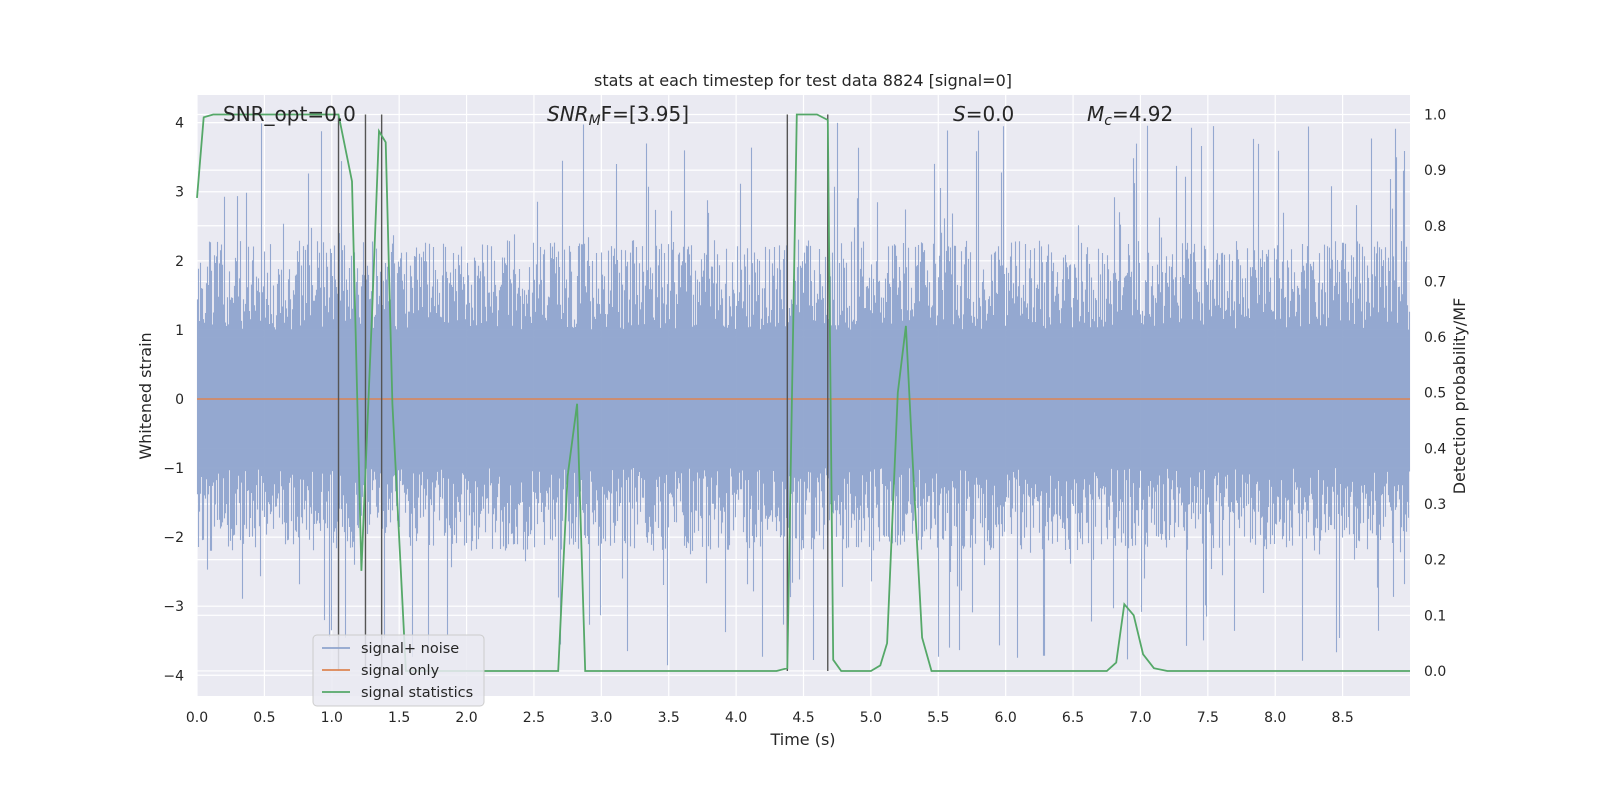 The image size is (1600, 800). I want to click on x-tick-label: 7.0, so click(1140, 718).